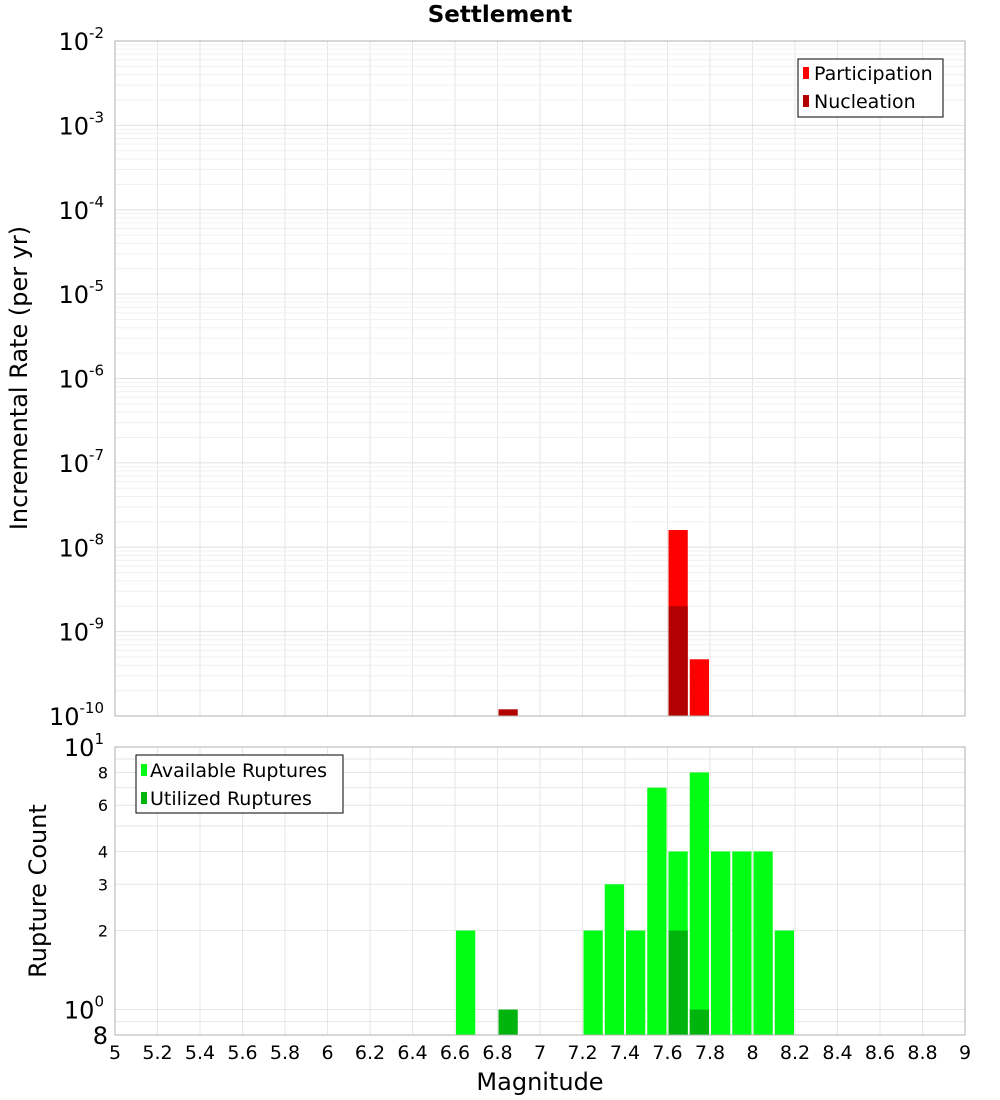  Describe the element at coordinates (795, 1053) in the screenshot. I see `x-tick-label: 8.2` at that location.